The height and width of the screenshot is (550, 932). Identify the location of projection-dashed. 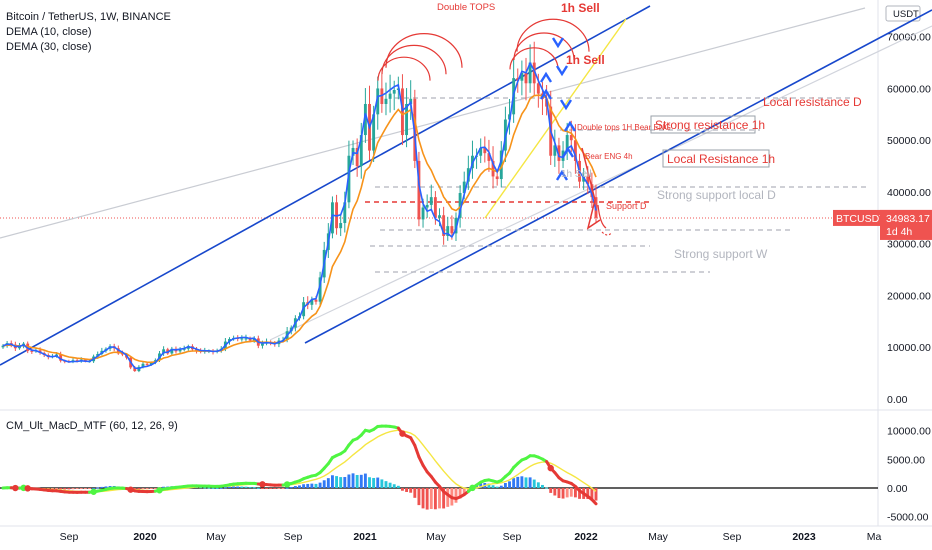
(607, 233).